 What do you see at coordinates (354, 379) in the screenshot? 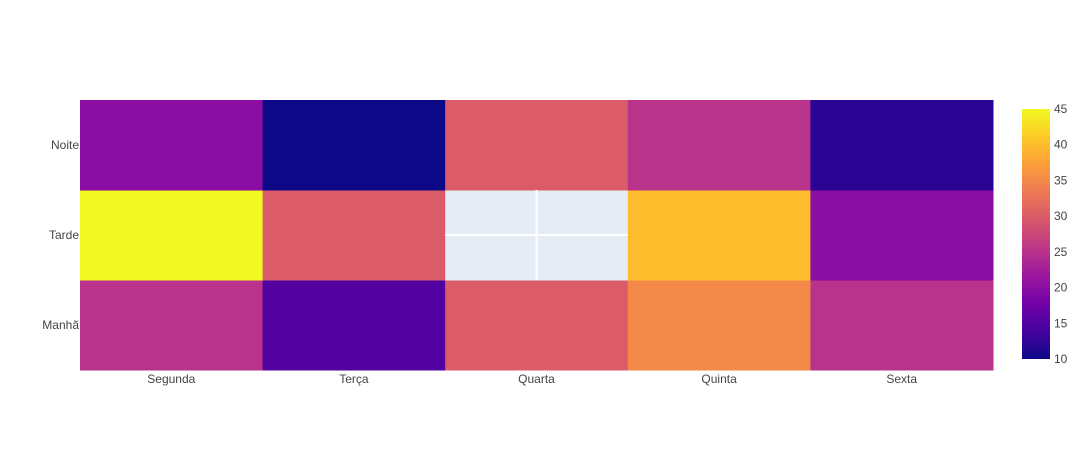
I see `x-tick-label: Terça` at bounding box center [354, 379].